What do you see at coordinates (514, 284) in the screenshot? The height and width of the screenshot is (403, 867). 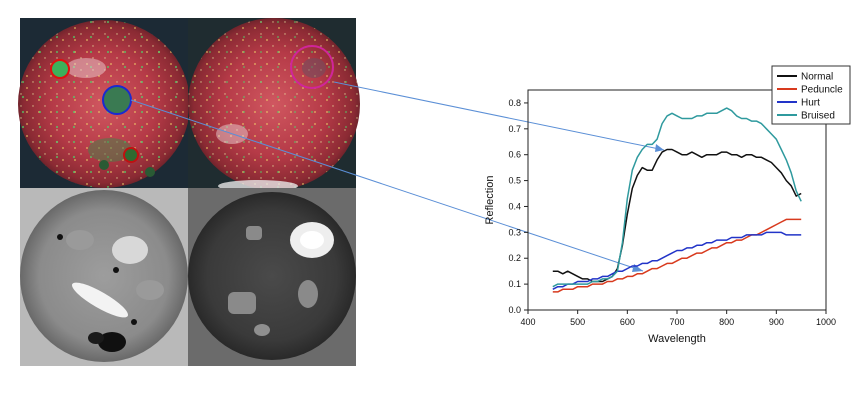 I see `y-tick-label: 0.1` at bounding box center [514, 284].